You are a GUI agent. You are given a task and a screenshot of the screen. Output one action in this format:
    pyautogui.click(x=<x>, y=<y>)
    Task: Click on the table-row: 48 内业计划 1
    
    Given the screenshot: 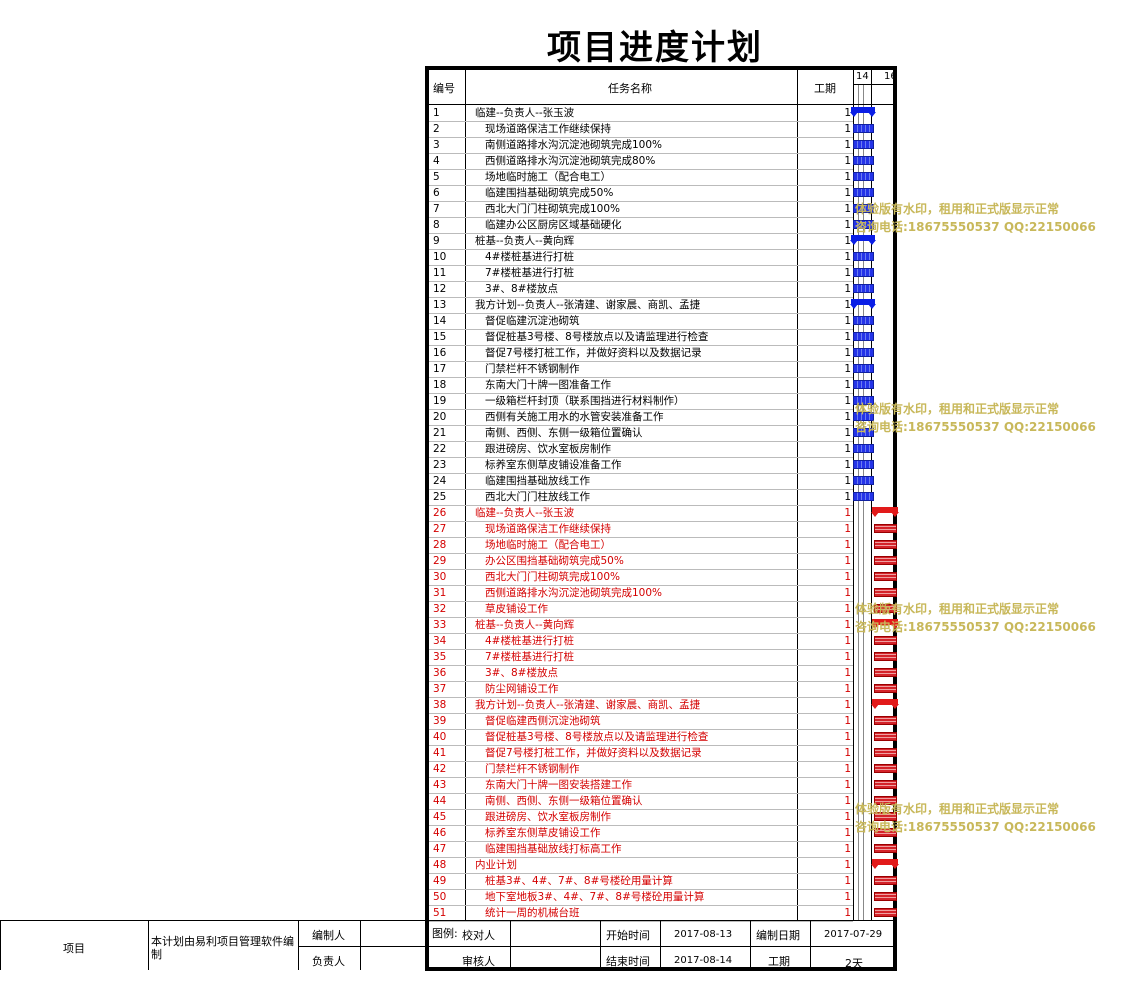 What is the action you would take?
    pyautogui.click(x=642, y=865)
    